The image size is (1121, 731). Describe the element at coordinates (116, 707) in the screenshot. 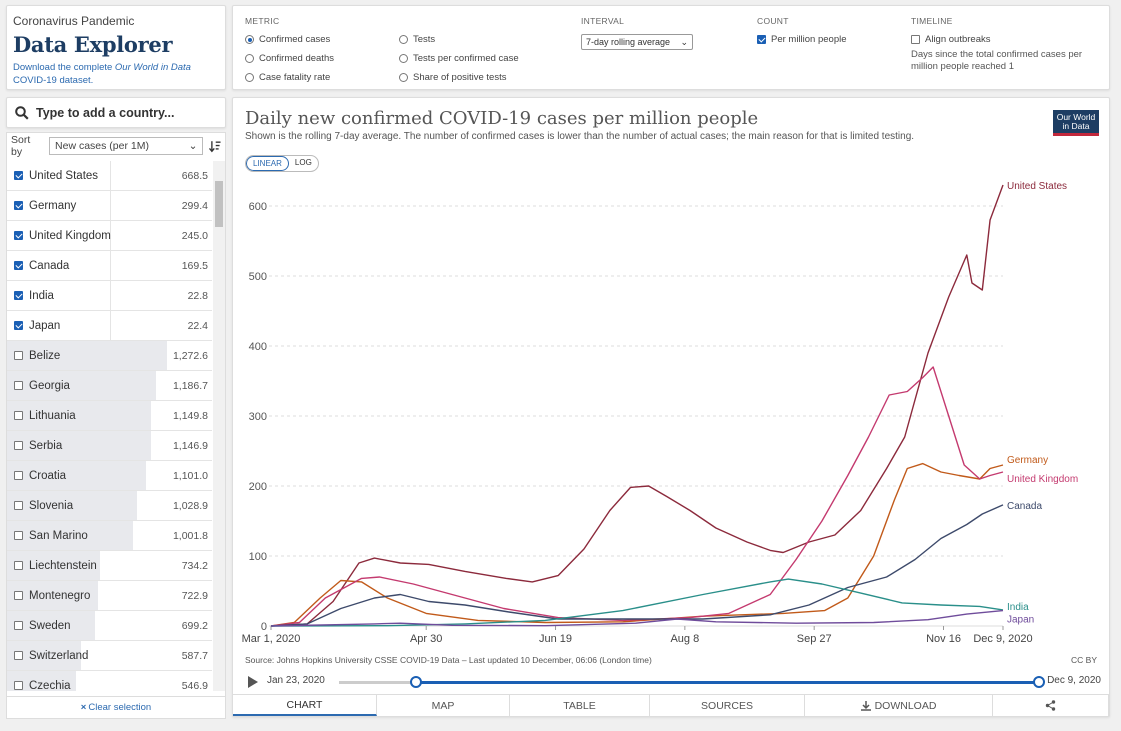

I see `clear-selection-button: × Clear selection` at that location.